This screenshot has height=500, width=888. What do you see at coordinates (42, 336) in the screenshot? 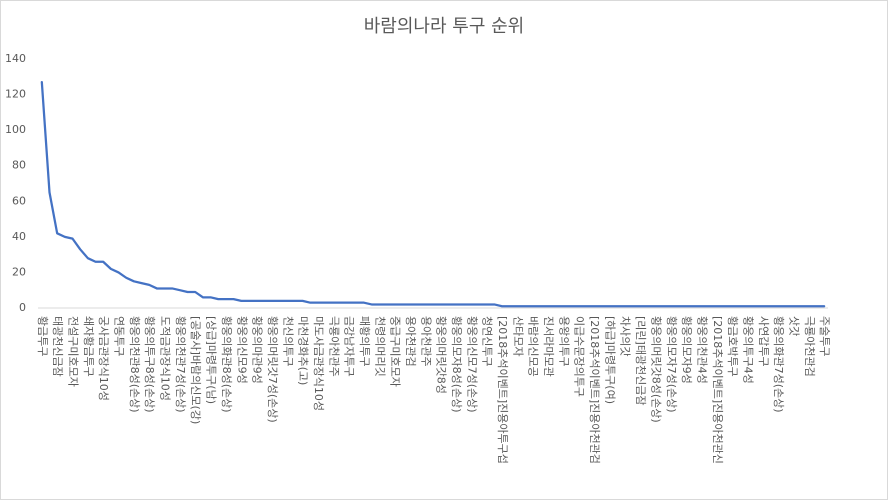
I see `x-tick-label: 황금투구` at bounding box center [42, 336].